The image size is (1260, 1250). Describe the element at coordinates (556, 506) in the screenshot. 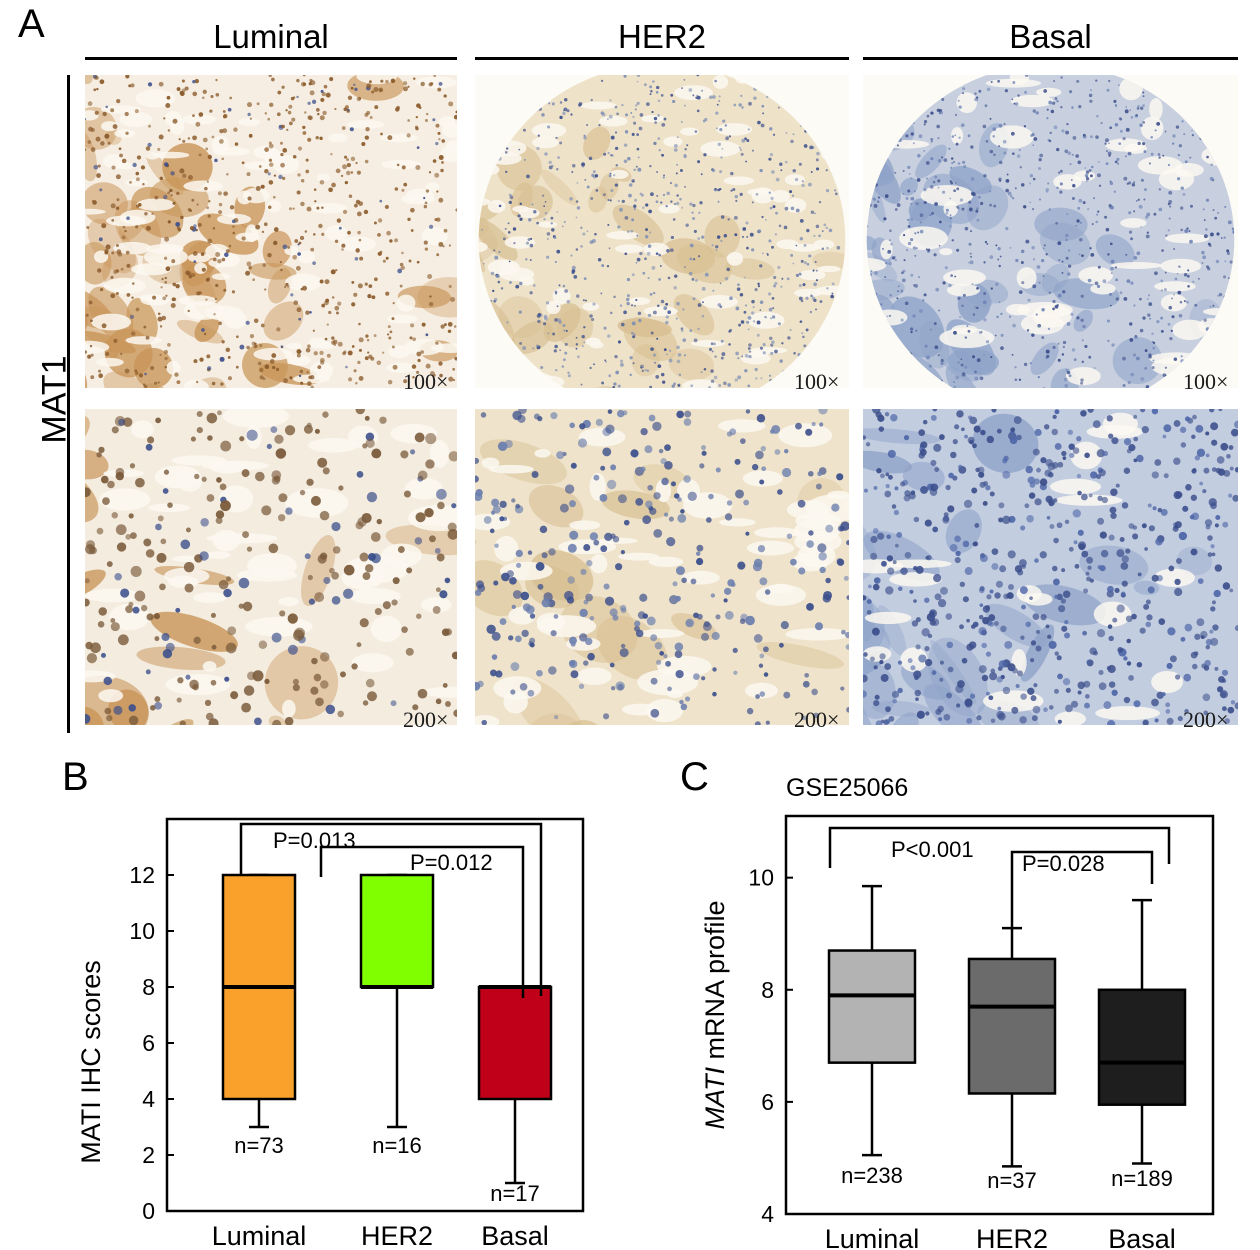

I see `tissue-blob` at that location.